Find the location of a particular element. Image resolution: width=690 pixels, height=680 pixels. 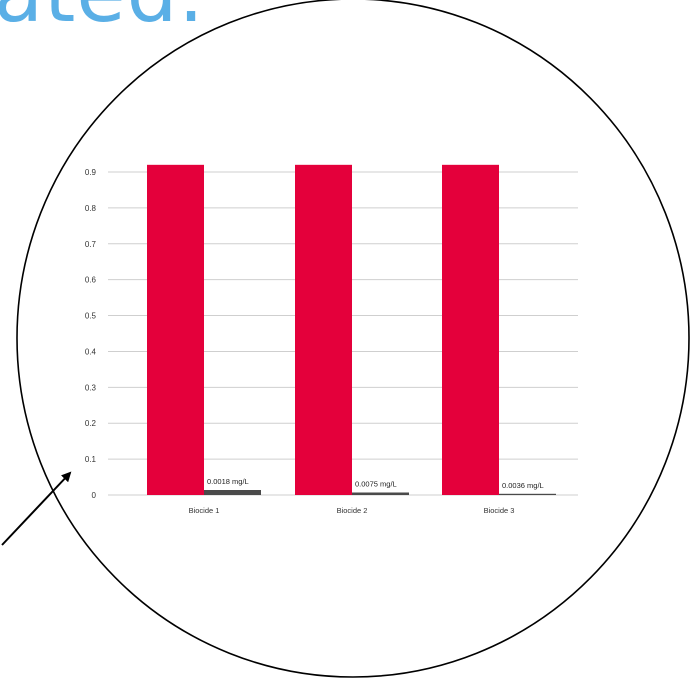

y-tick-label: 0.3 is located at coordinates (91, 387).